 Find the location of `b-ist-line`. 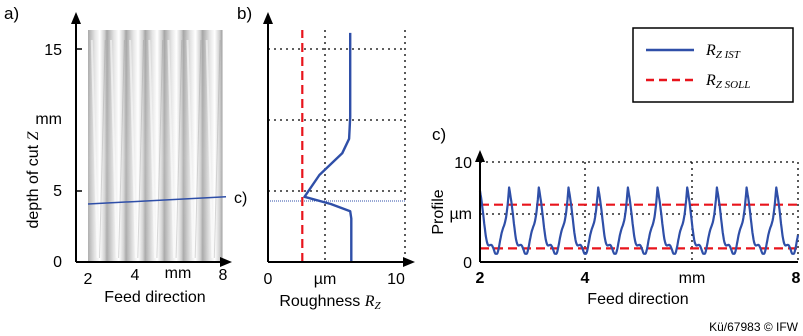

b-ist-line is located at coordinates (328, 147).